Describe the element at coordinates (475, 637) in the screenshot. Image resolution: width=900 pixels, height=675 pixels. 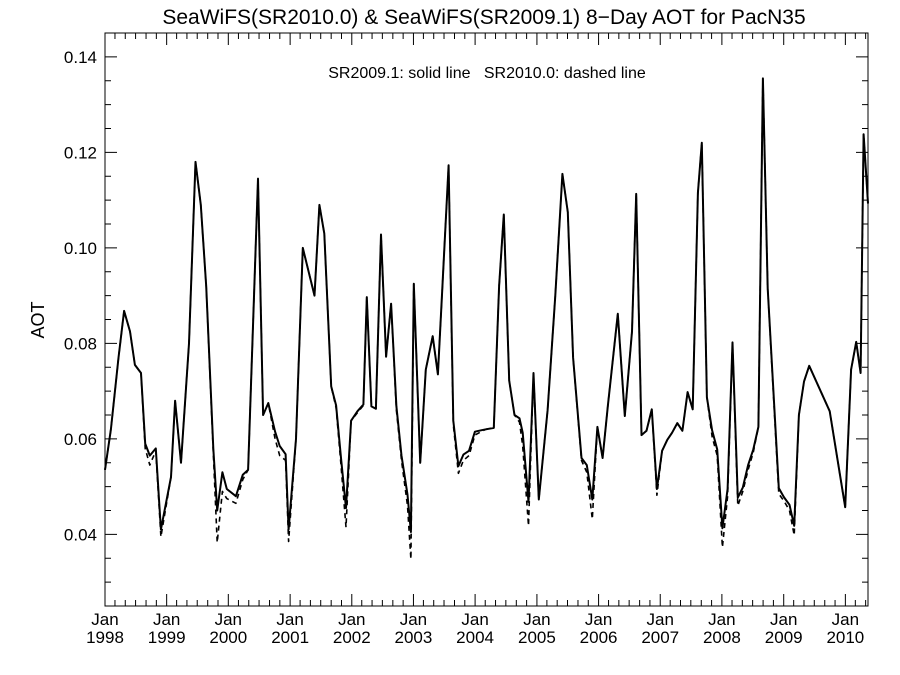
I see `x-tick-label-year: 2004` at that location.